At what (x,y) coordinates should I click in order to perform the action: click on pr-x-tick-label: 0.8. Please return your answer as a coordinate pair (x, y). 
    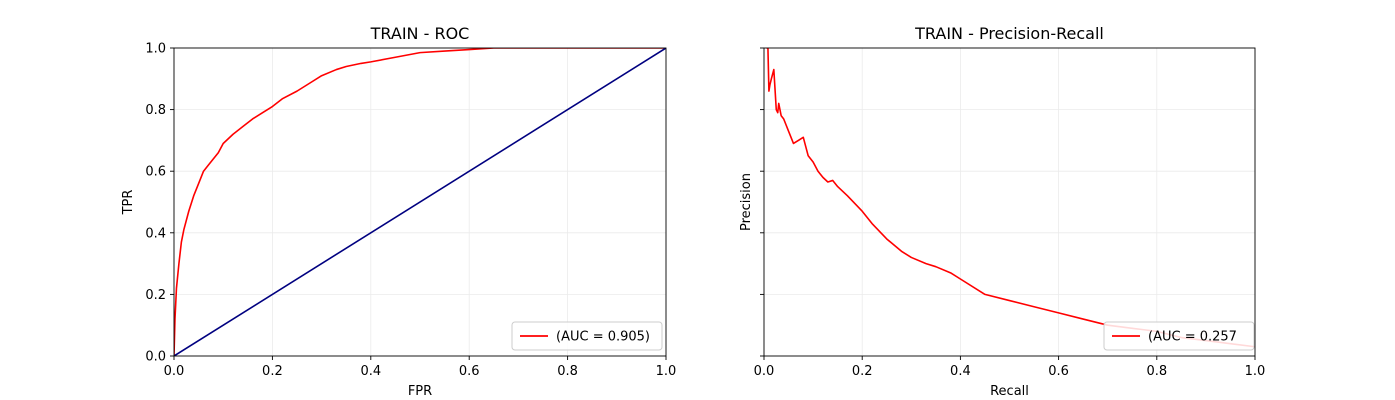
    Looking at the image, I should click on (1156, 371).